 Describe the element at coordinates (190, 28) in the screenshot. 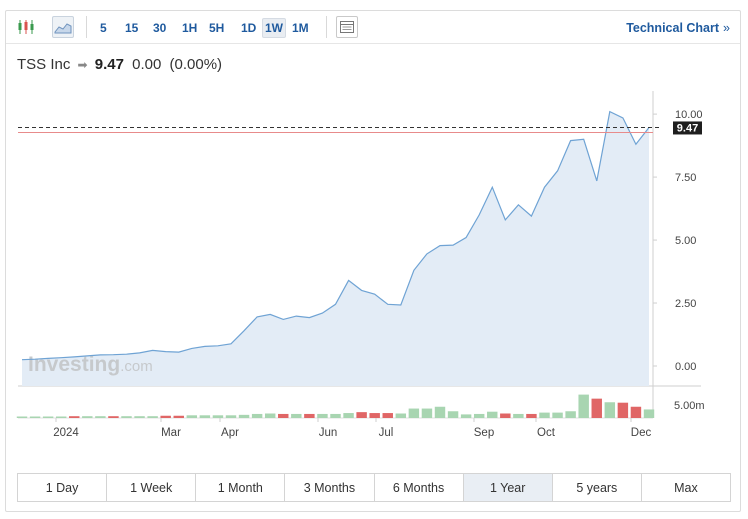

I see `interval-button-1h: 1H` at that location.